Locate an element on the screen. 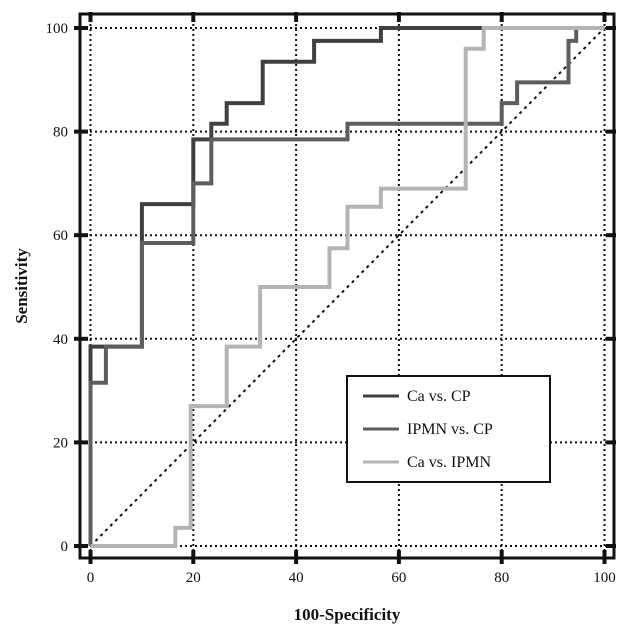  x-tick-label: 60 is located at coordinates (398, 578).